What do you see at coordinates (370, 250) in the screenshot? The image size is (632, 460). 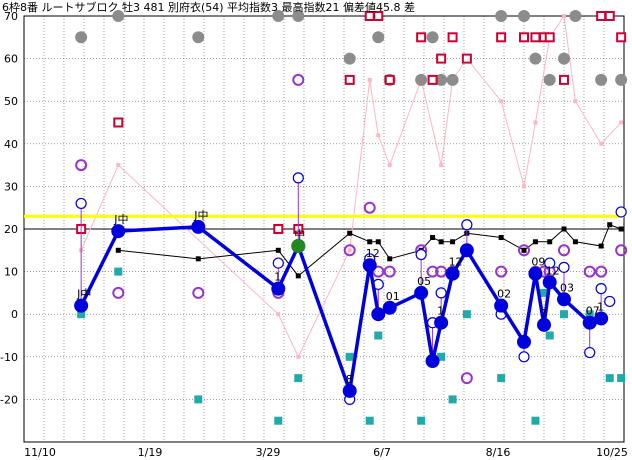 I see `black-series-line` at bounding box center [370, 250].